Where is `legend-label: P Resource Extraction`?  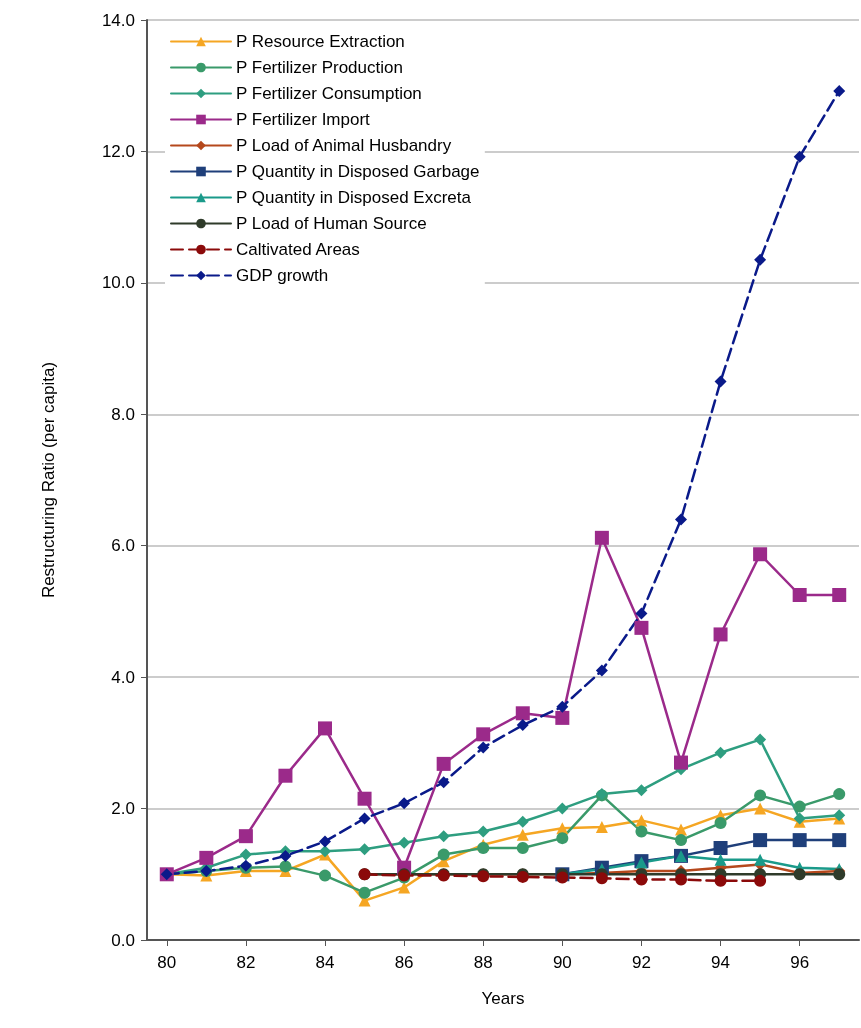 legend-label: P Resource Extraction is located at coordinates (320, 41).